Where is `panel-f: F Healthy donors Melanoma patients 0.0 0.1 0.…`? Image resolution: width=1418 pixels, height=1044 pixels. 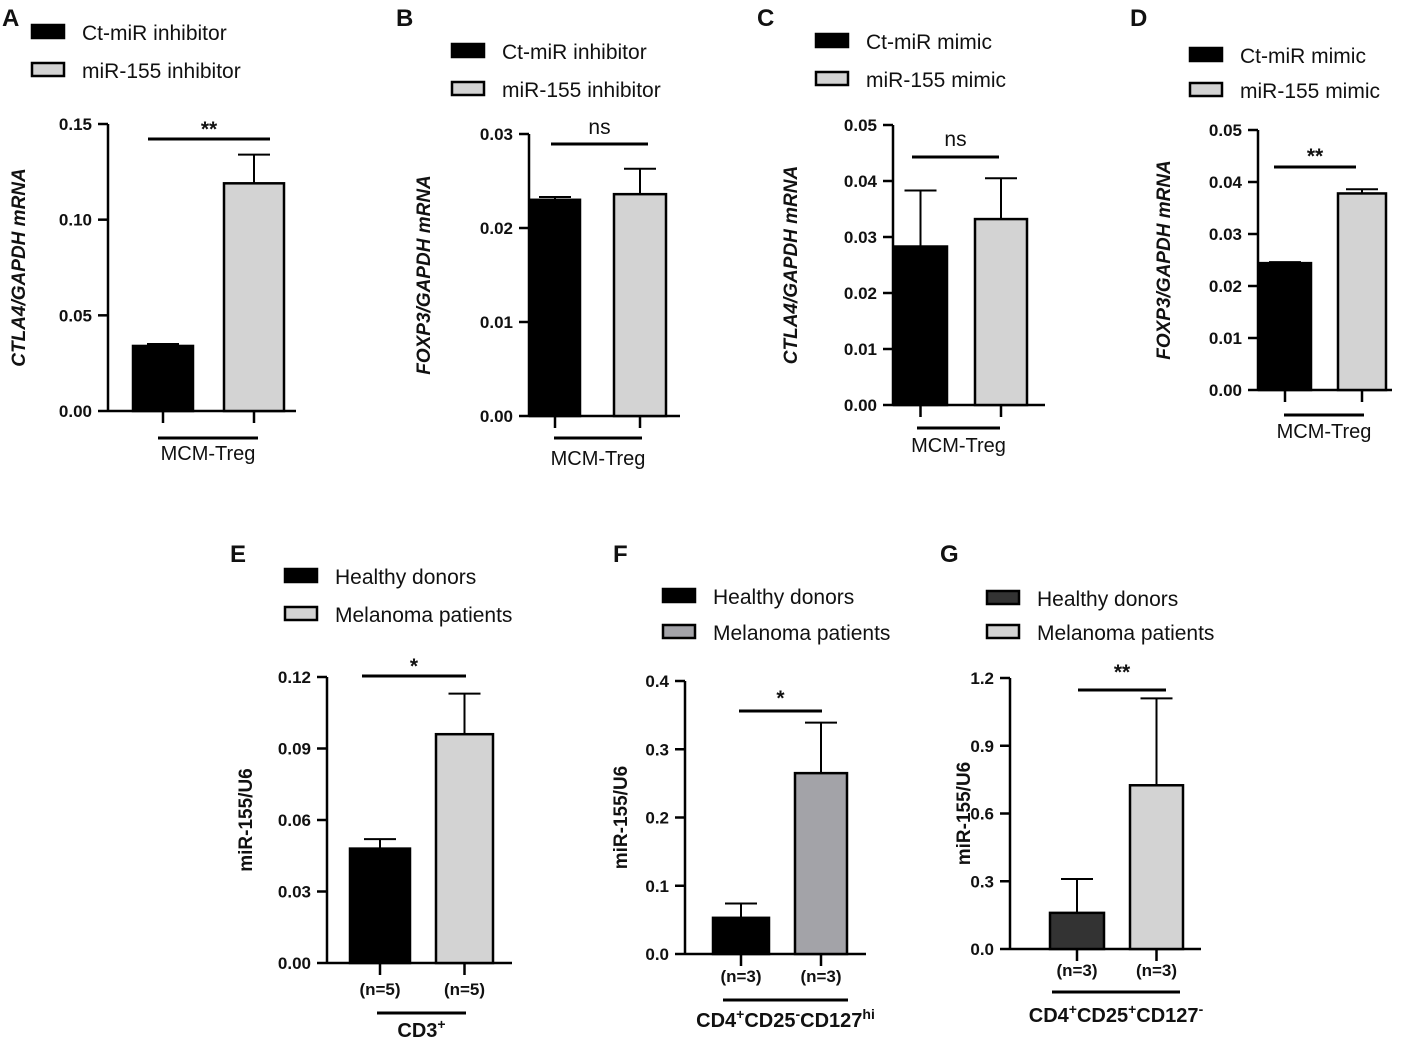
panel-f: F Healthy donors Melanoma patients 0.0 0.1 0.… is located at coordinates (750, 786).